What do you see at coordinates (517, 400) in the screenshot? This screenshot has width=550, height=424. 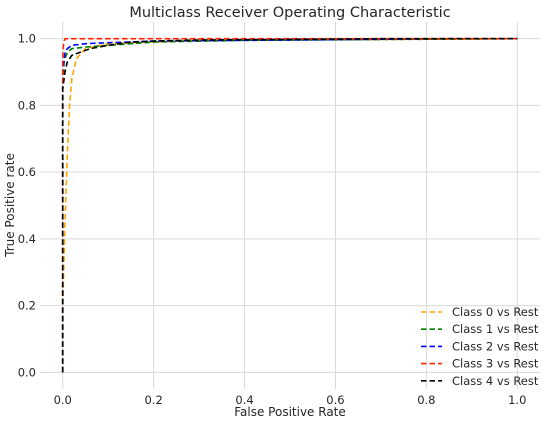 I see `x-tick-label: 1.0` at bounding box center [517, 400].